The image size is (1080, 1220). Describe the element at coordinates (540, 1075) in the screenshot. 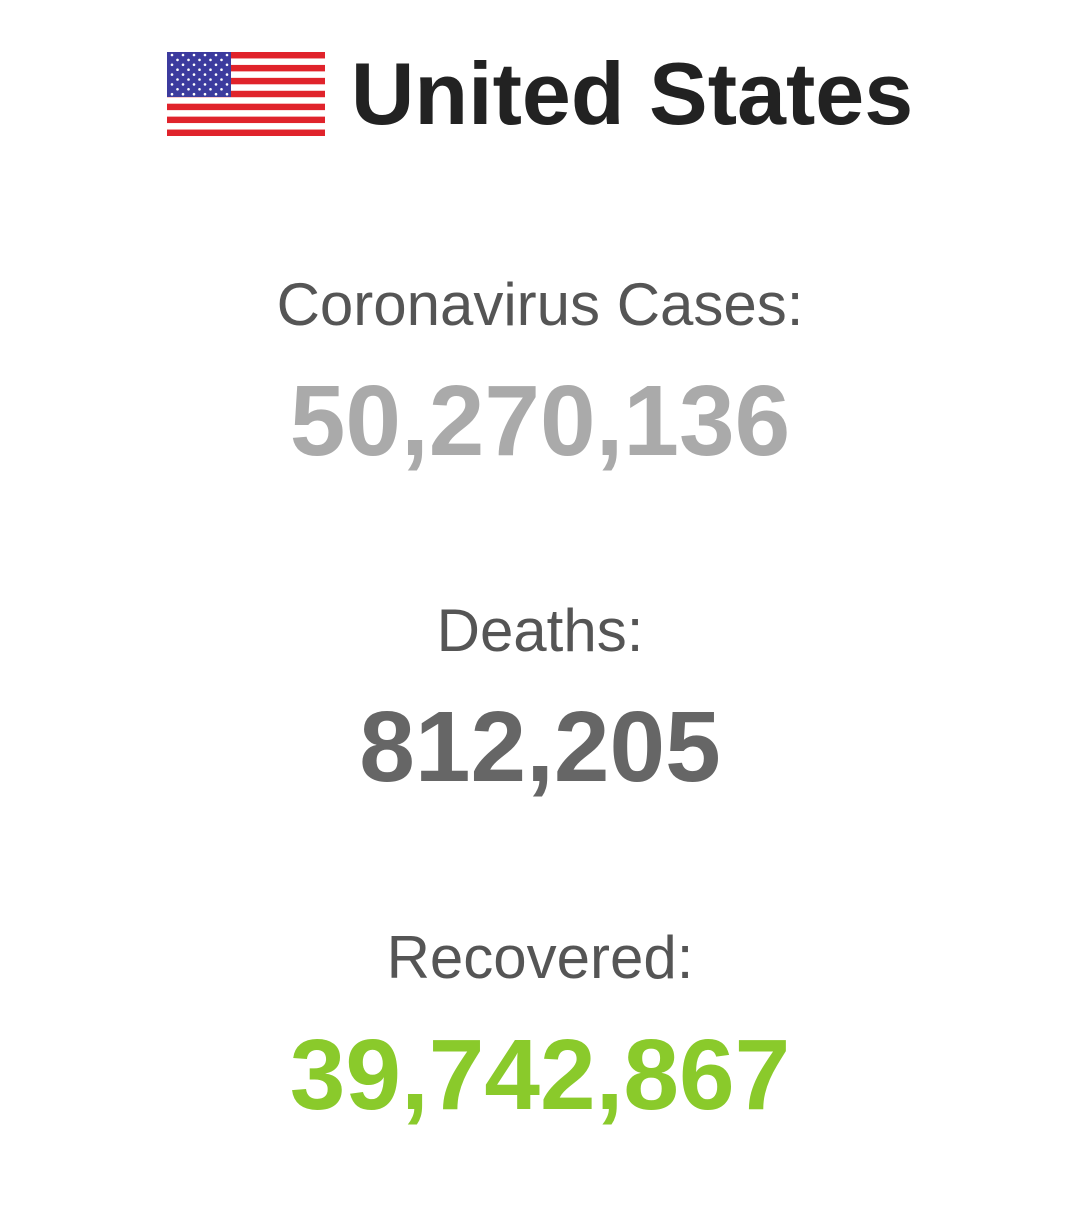

I see `recovered-count: 39,742,867` at that location.